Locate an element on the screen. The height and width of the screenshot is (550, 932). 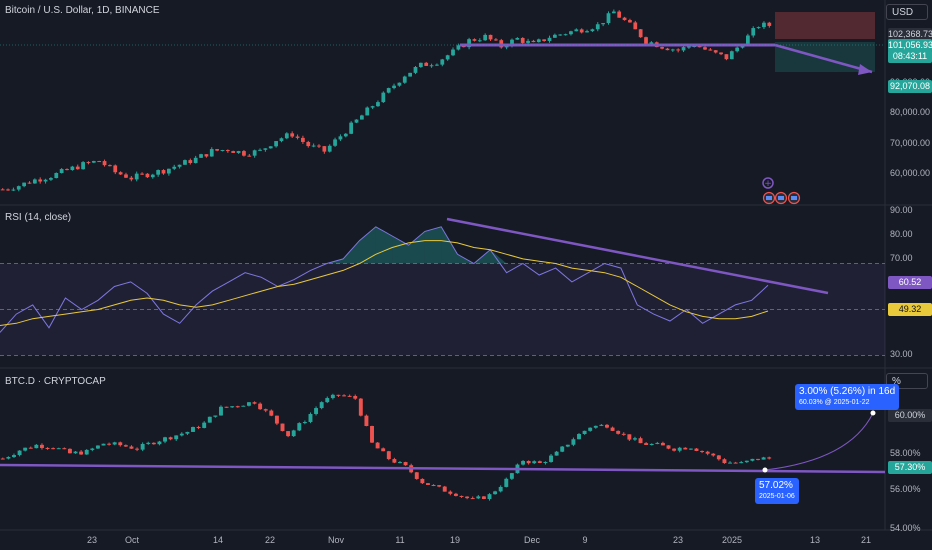
symbol-title: Bitcoin / U.S. Dollar, 1D, BINANCE is located at coordinates (82, 10).